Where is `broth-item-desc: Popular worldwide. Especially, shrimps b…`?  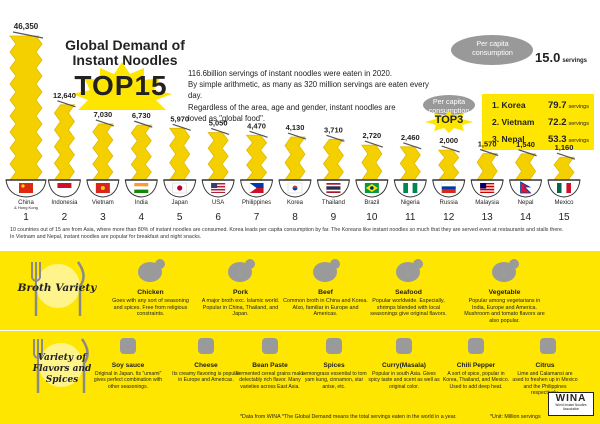
broth-item-desc: Popular worldwide. Especially, shrimps b… is located at coordinates (408, 308).